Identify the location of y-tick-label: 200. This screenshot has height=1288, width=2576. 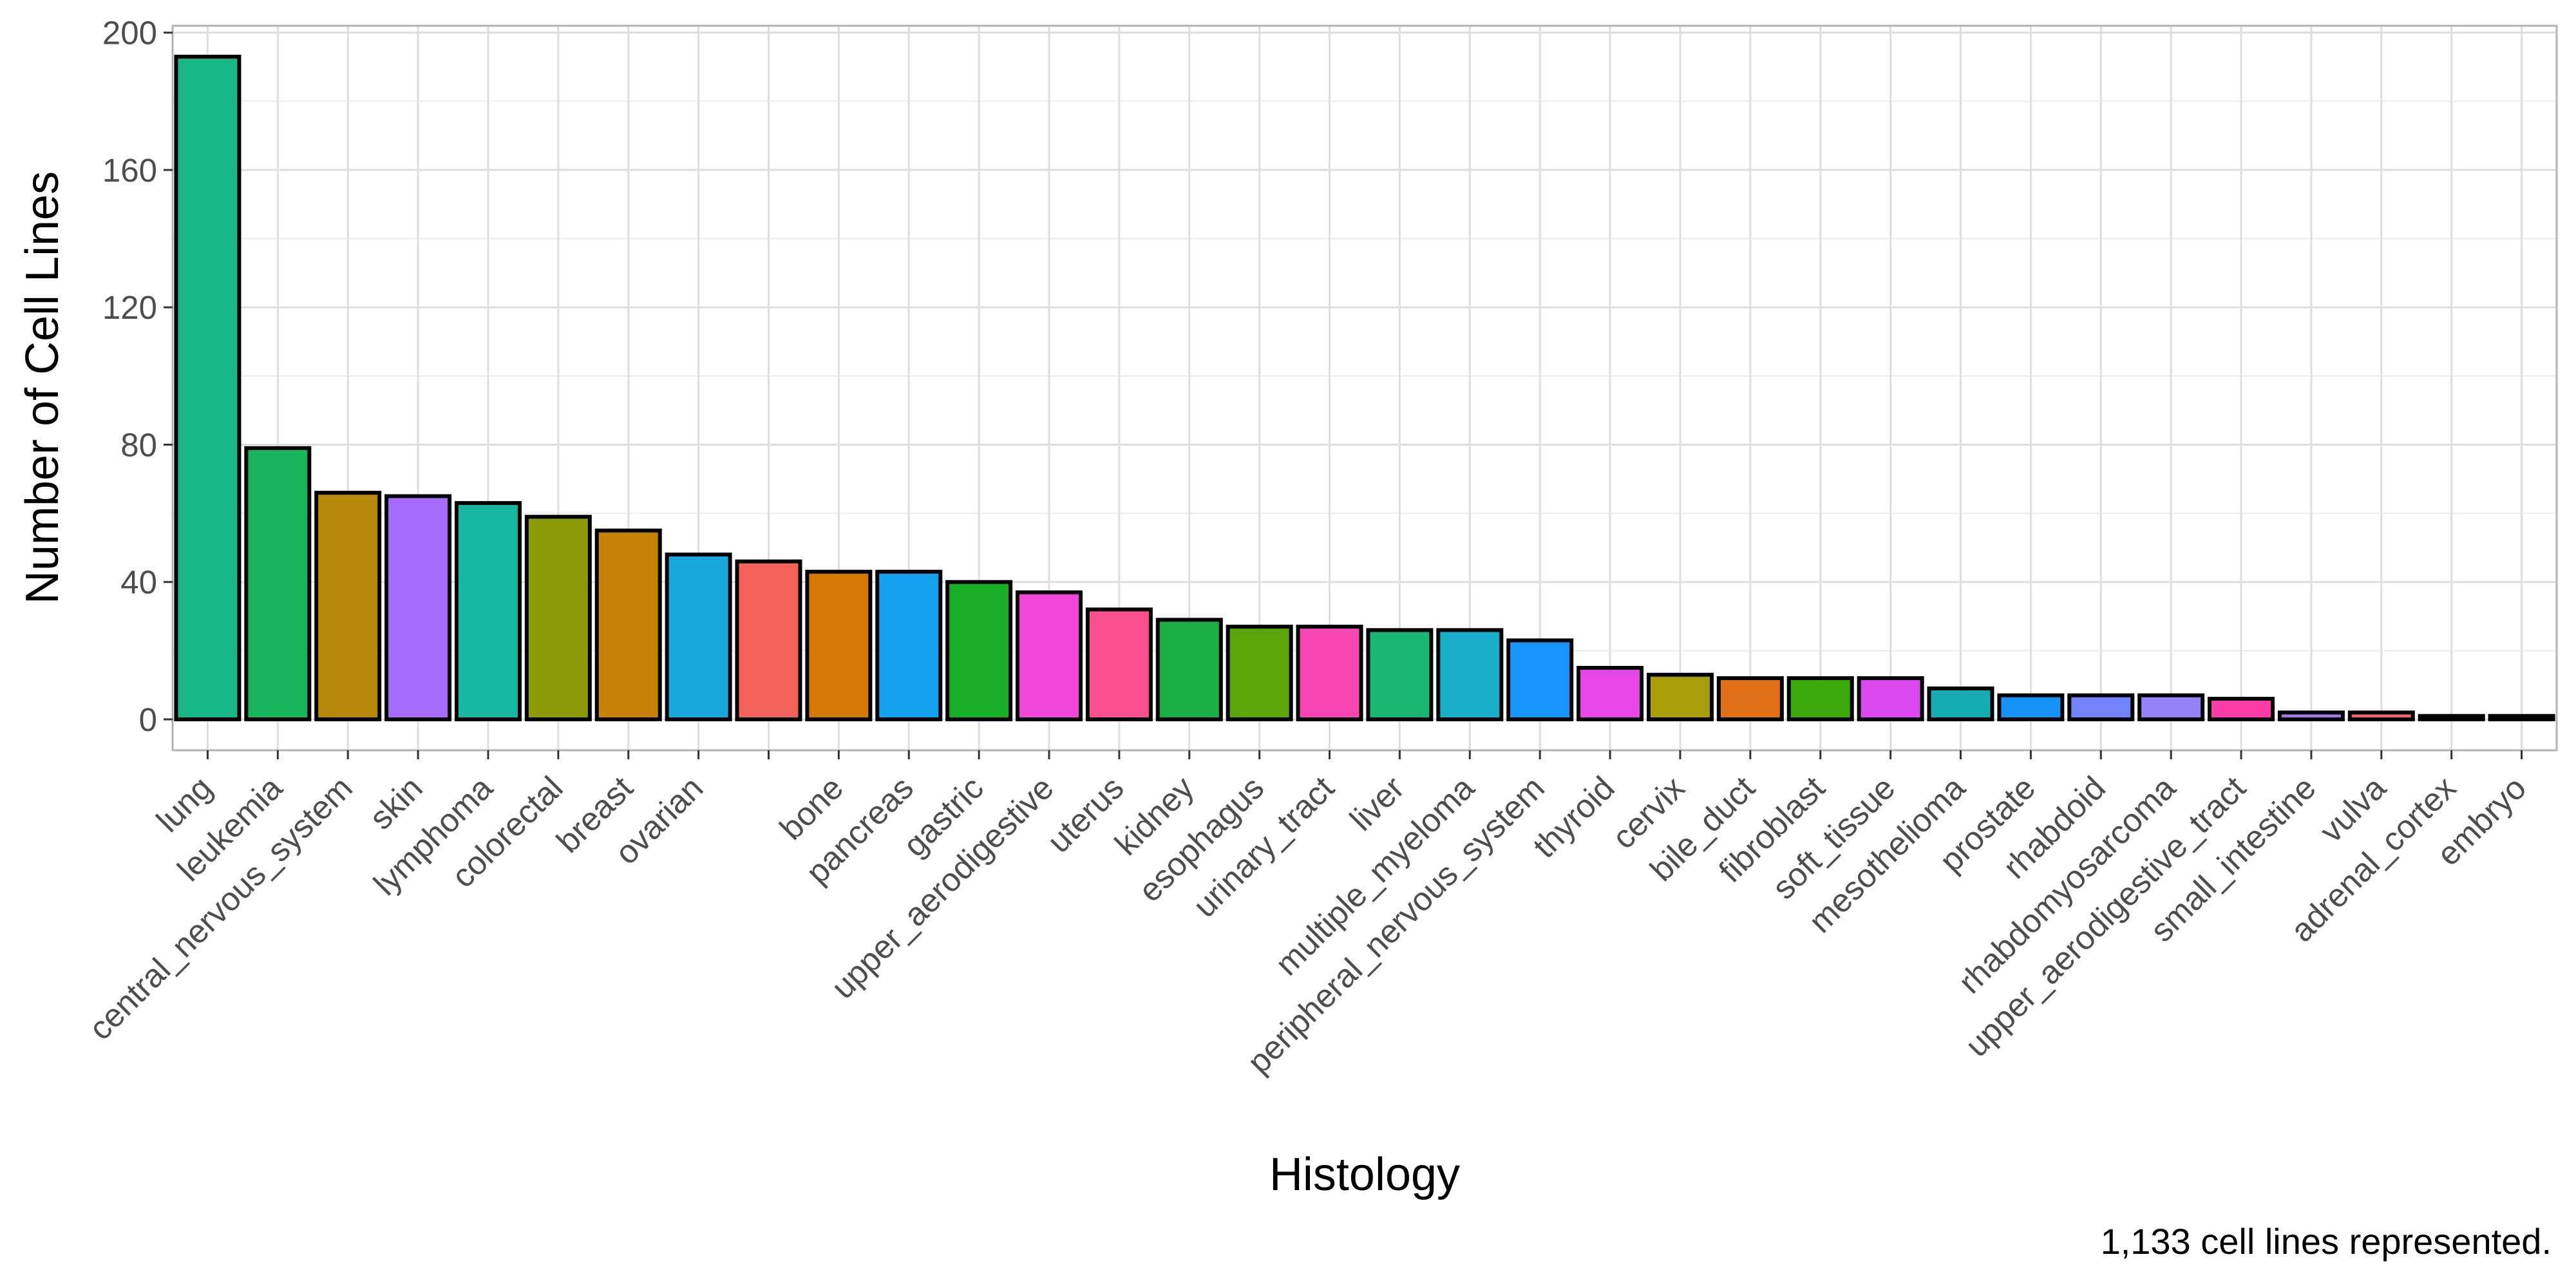
(129, 34).